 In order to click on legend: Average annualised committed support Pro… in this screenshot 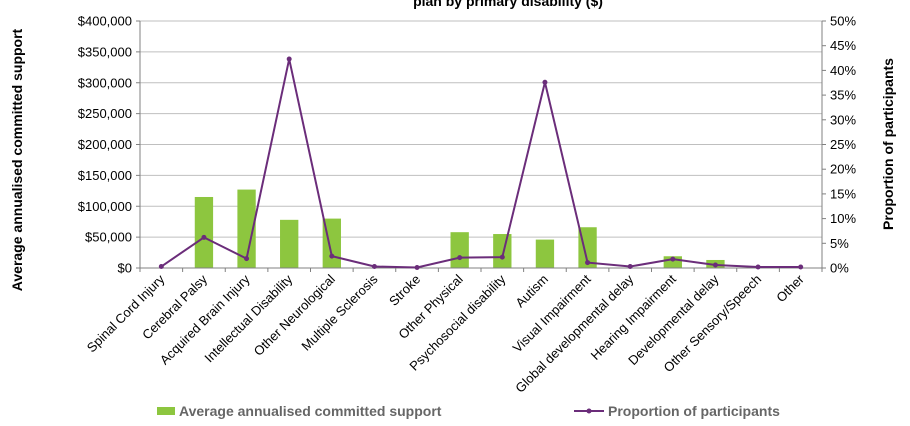, I will do `click(468, 411)`.